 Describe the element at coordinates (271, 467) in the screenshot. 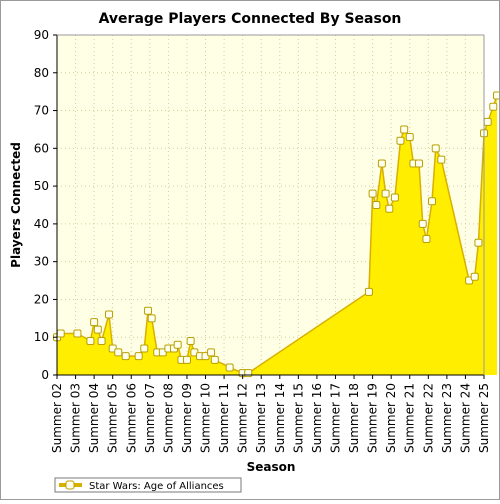

I see `x-axis-title: Season` at that location.